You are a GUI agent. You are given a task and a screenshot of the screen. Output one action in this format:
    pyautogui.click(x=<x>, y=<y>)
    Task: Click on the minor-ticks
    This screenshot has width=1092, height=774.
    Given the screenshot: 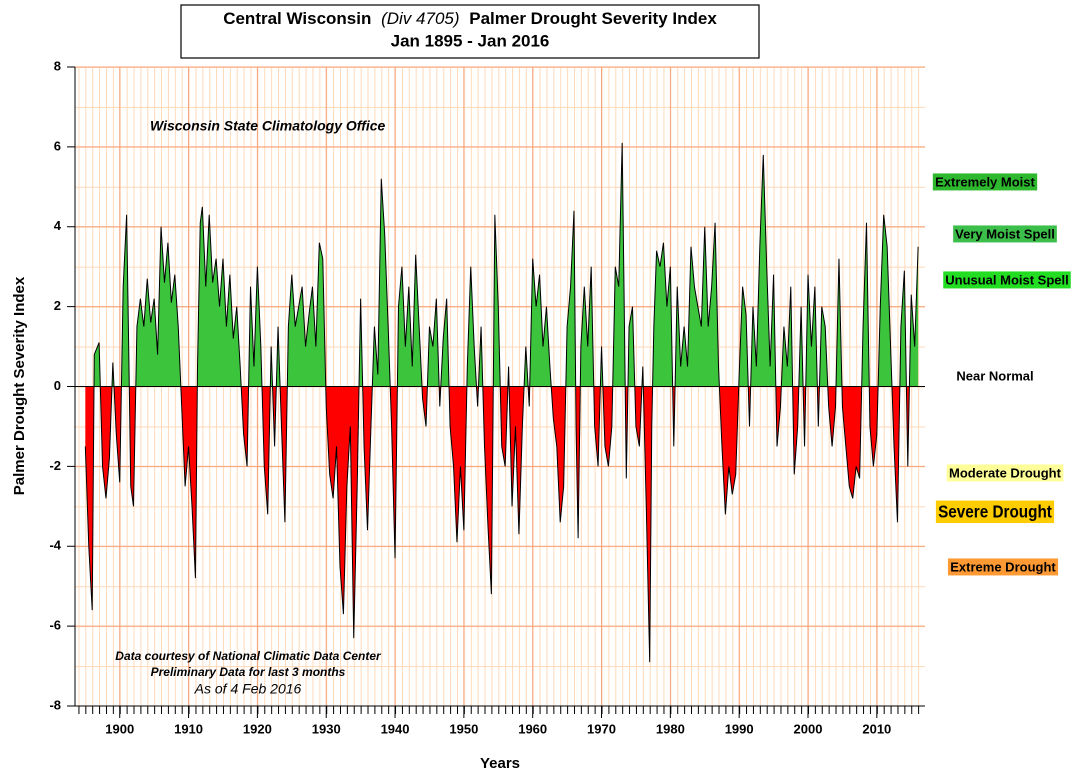 What is the action you would take?
    pyautogui.click(x=500, y=710)
    